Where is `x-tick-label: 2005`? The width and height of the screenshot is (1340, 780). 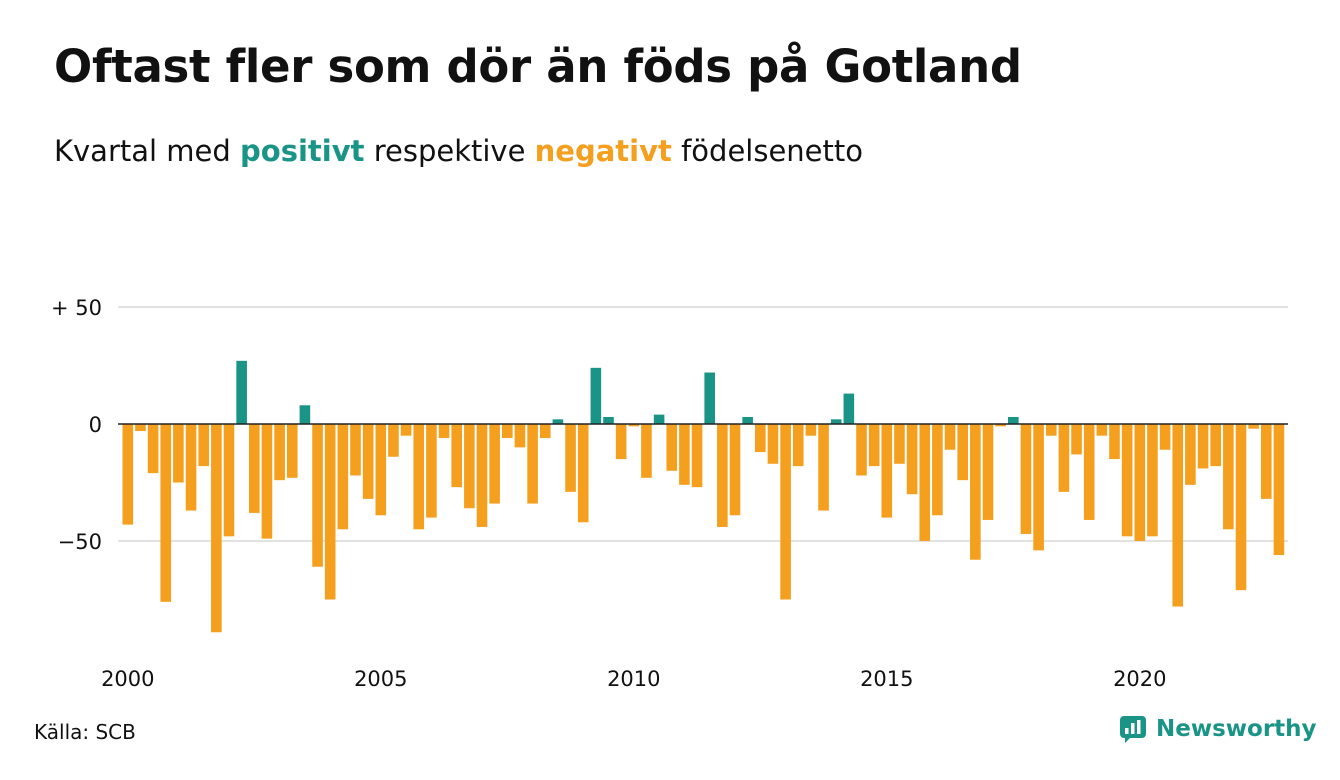
x-tick-label: 2005 is located at coordinates (380, 679).